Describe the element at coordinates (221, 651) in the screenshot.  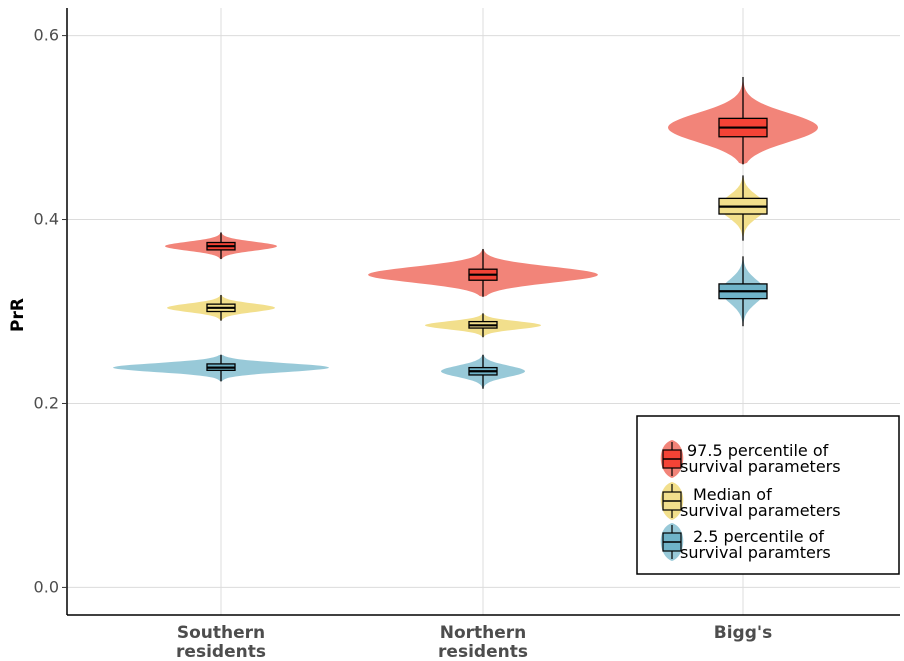
I see `x-tick-label-southern-line2: residents` at that location.